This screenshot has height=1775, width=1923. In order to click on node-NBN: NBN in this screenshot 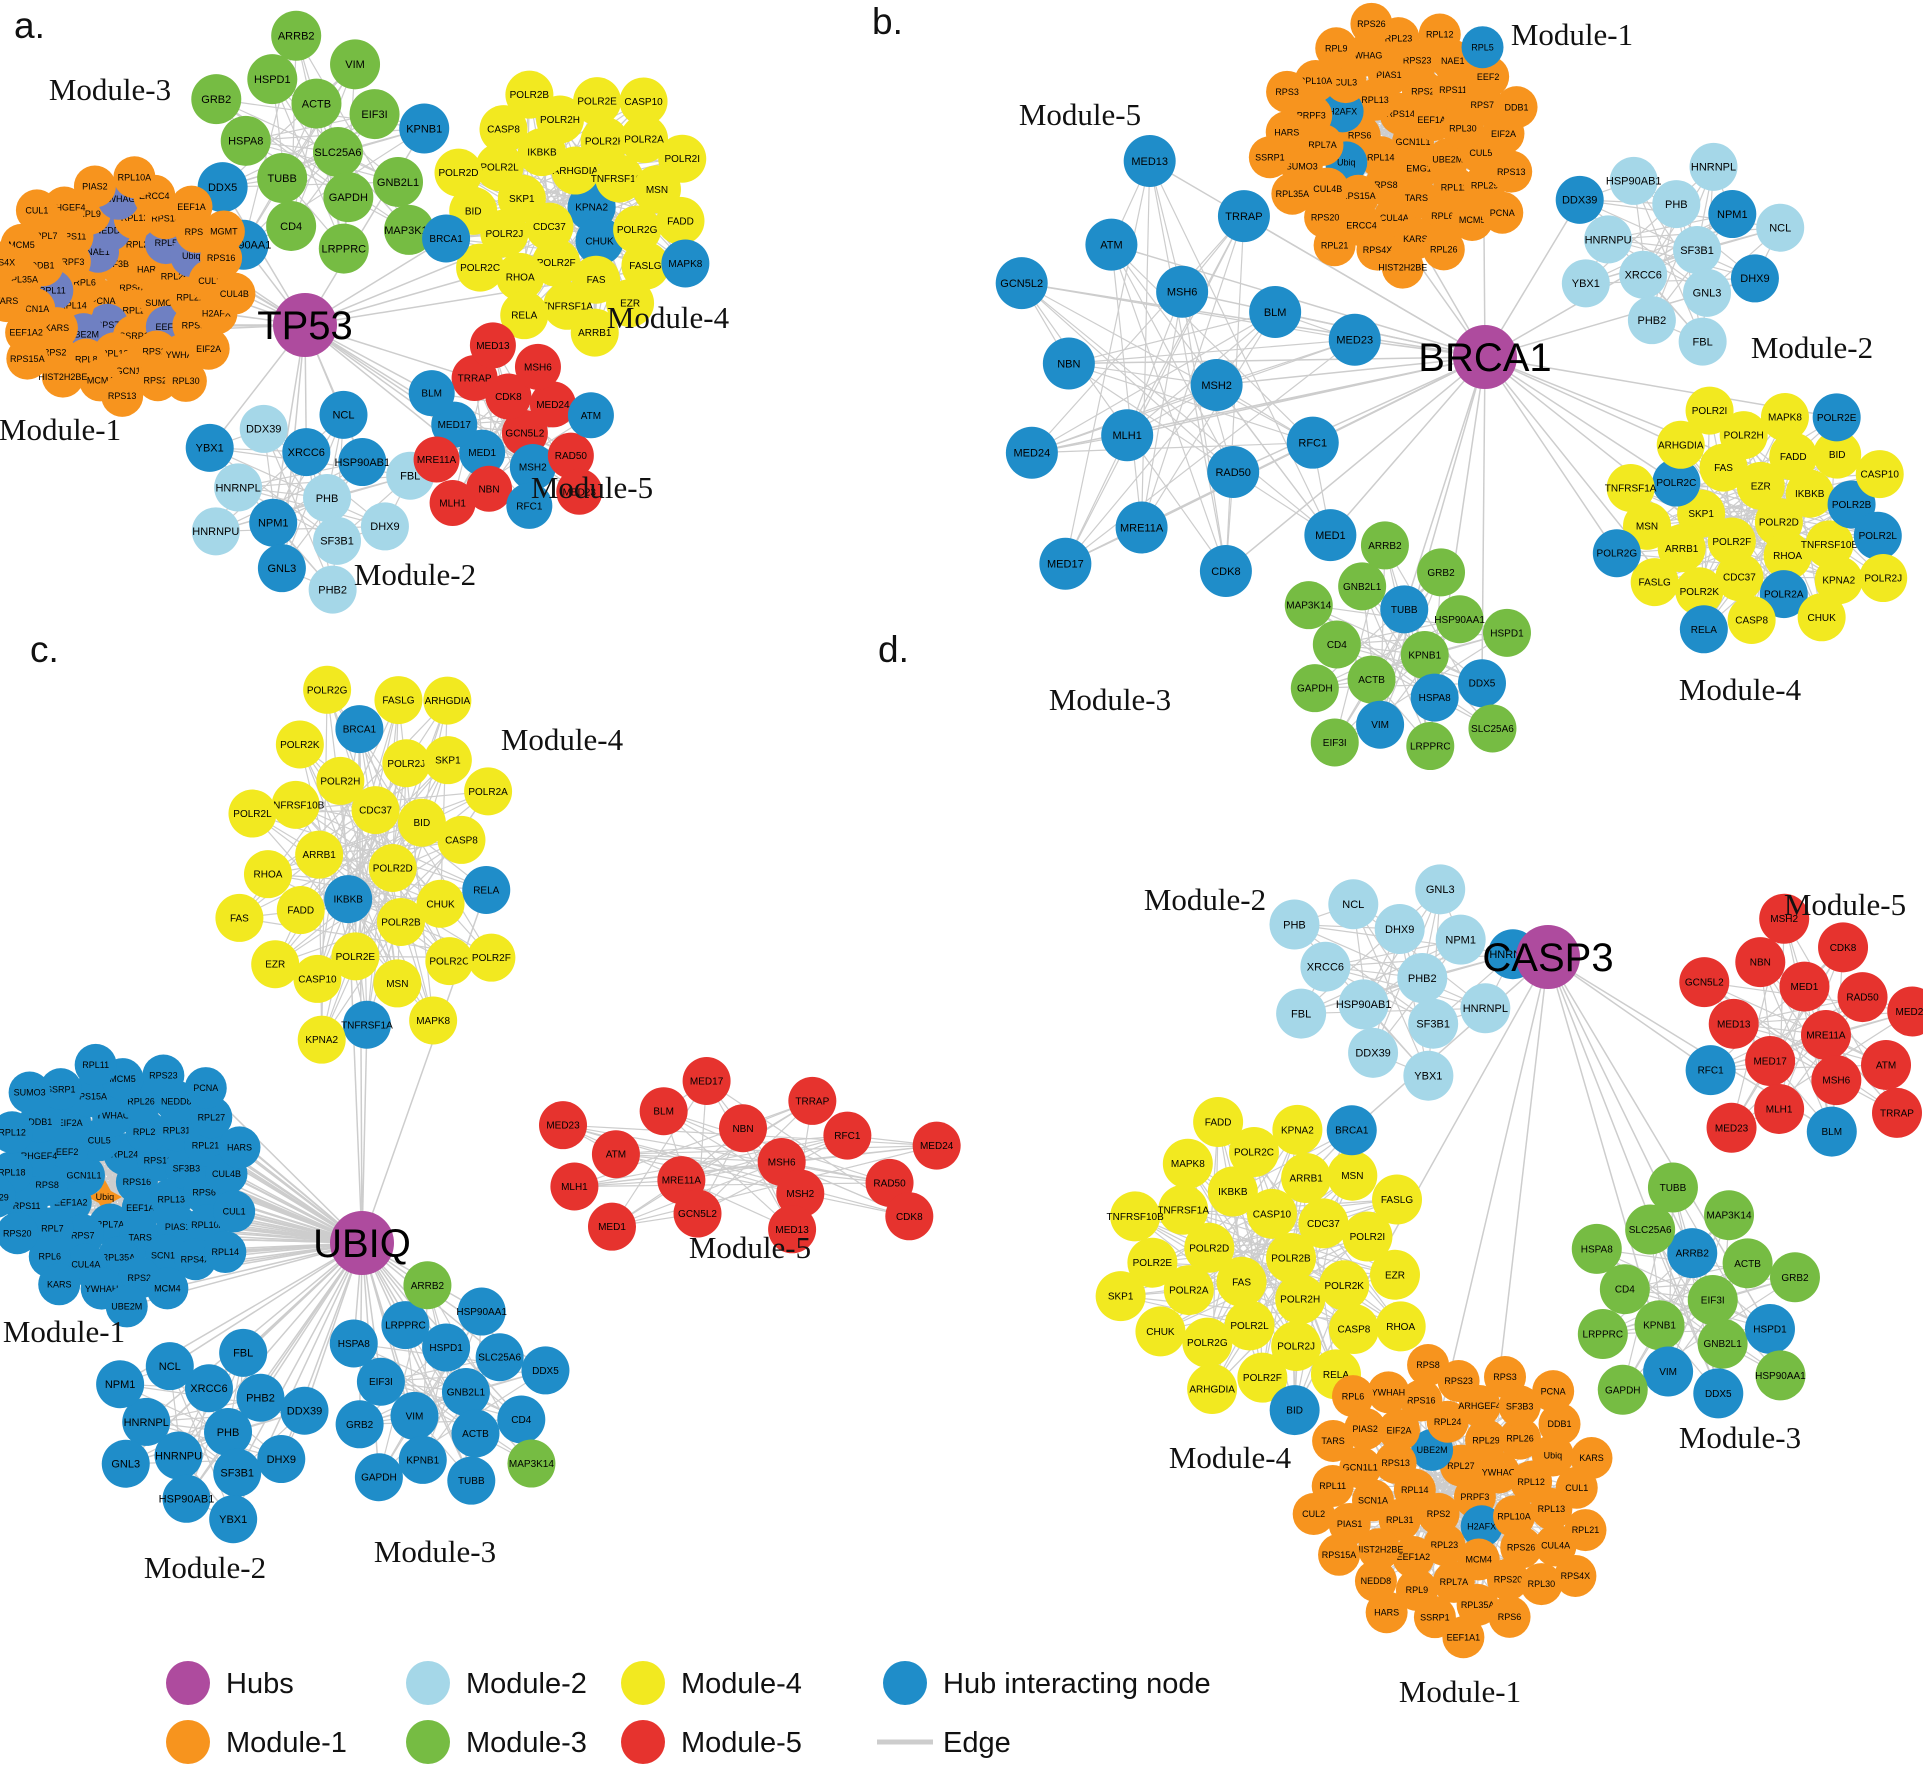, I will do `click(1760, 962)`.